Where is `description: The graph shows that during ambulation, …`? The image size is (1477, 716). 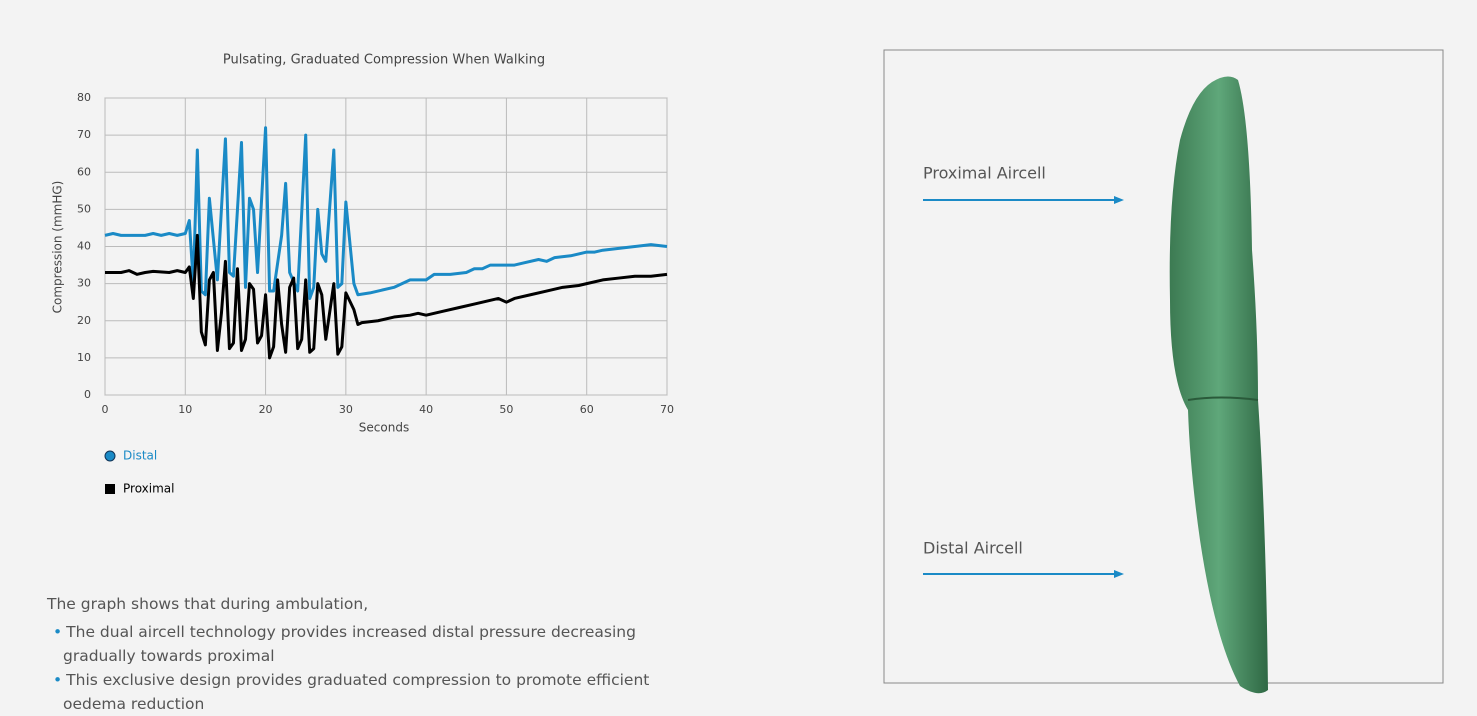
description: The graph shows that during ambulation, … is located at coordinates (356, 654).